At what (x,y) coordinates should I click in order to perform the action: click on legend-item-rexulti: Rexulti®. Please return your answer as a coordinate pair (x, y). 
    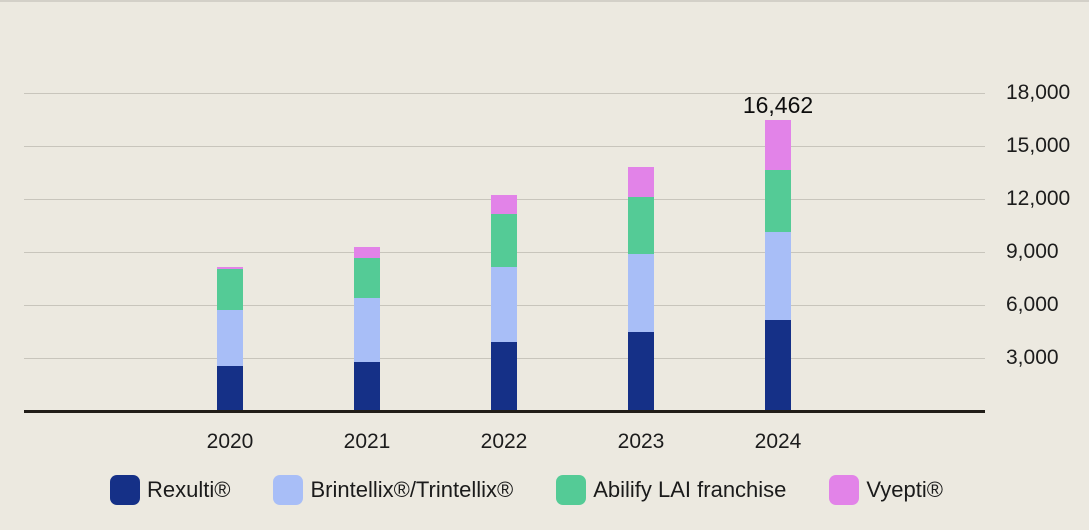
    Looking at the image, I should click on (170, 490).